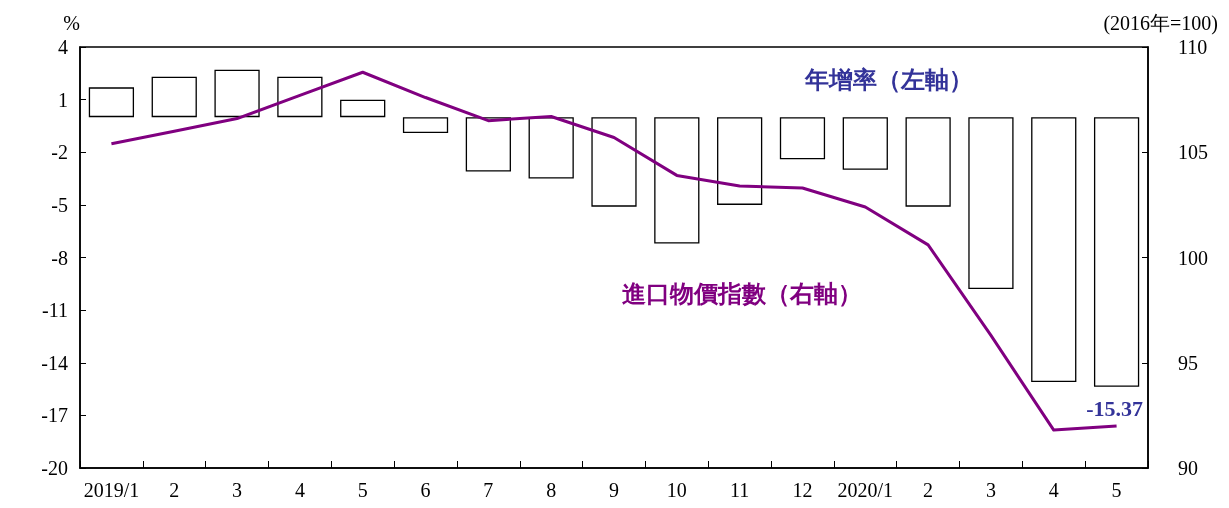 The height and width of the screenshot is (508, 1229). I want to click on y-tick-label: -5, so click(59, 204).